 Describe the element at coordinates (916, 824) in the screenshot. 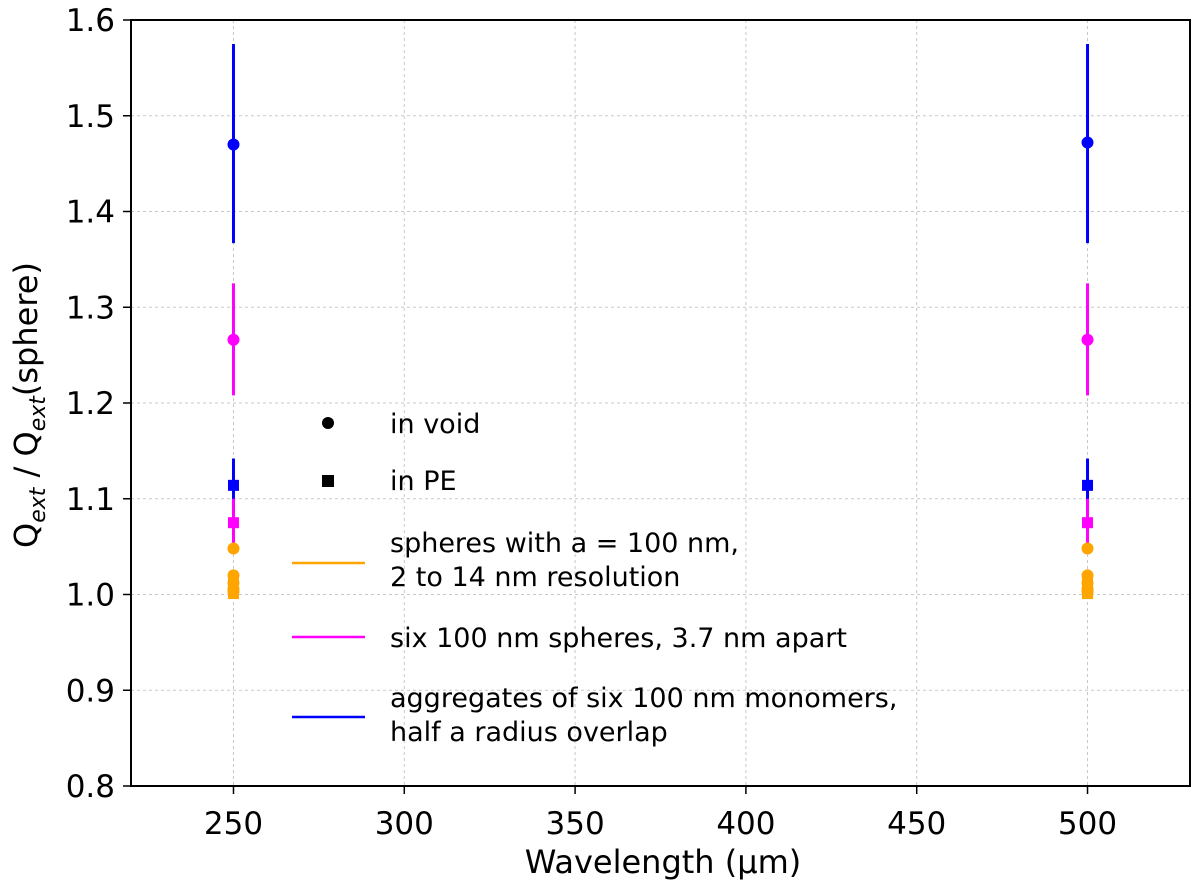

I see `x-tick-label: 450` at that location.